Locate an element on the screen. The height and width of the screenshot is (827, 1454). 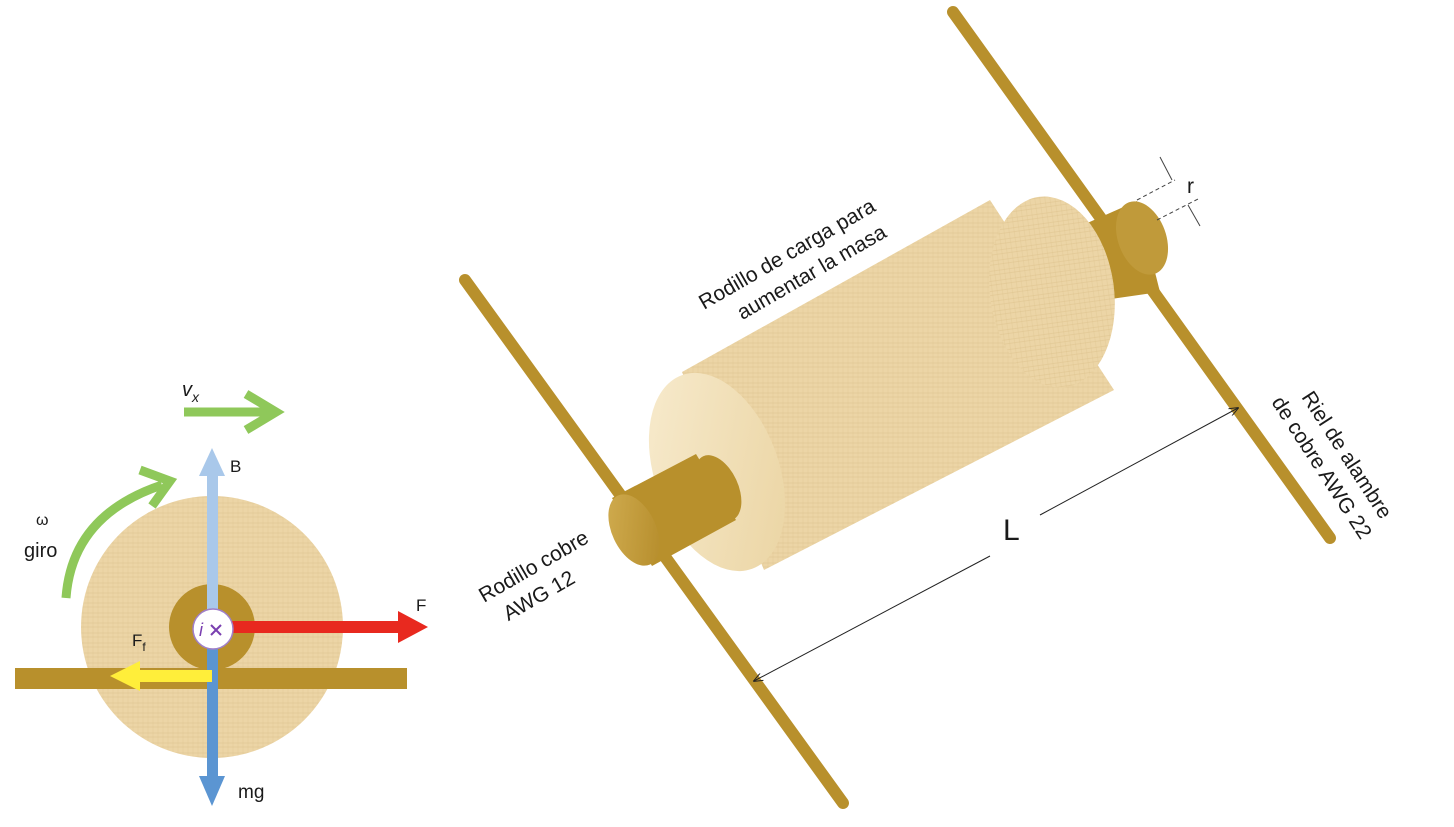
rotation-arrow is located at coordinates (119, 532).